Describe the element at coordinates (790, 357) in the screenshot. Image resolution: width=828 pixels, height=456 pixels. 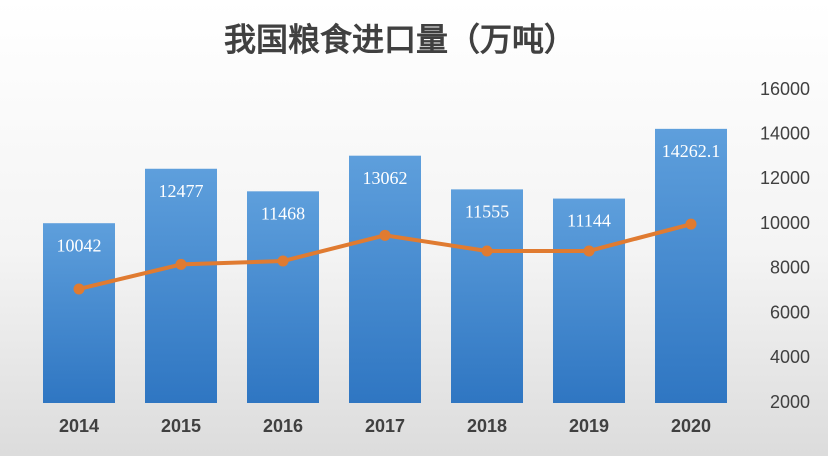
I see `y-tick-label: 4000` at that location.